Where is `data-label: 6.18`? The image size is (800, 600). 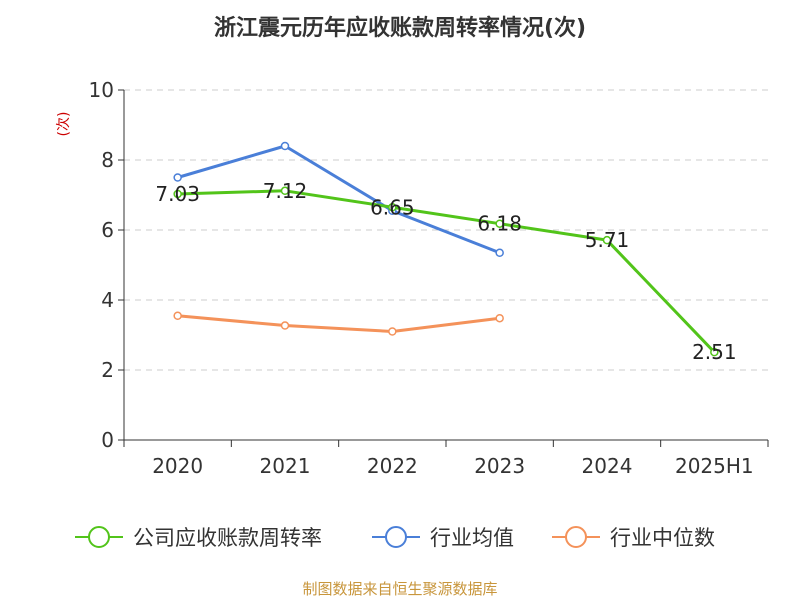 data-label: 6.18 is located at coordinates (499, 224).